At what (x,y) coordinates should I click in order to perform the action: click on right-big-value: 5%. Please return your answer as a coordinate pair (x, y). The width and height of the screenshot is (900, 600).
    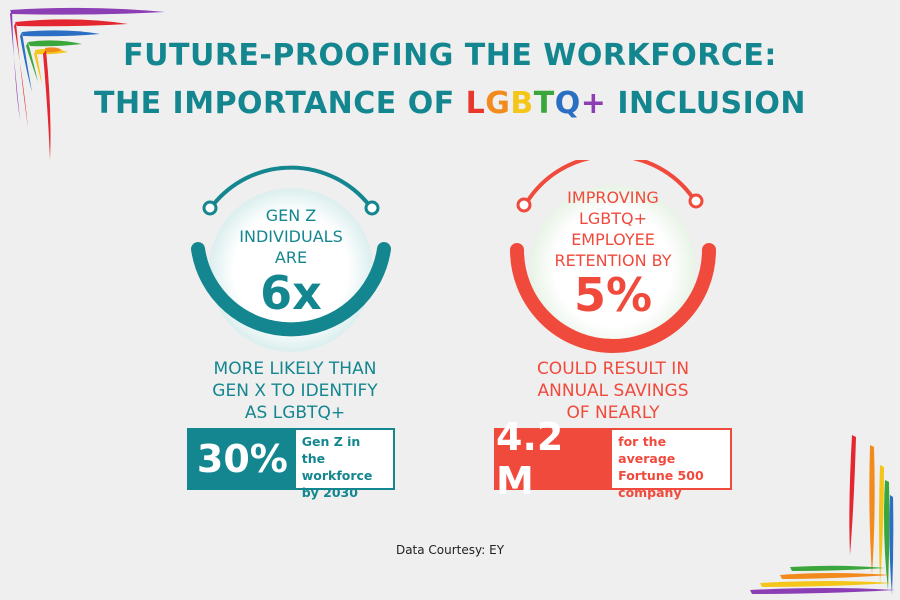
    Looking at the image, I should click on (613, 295).